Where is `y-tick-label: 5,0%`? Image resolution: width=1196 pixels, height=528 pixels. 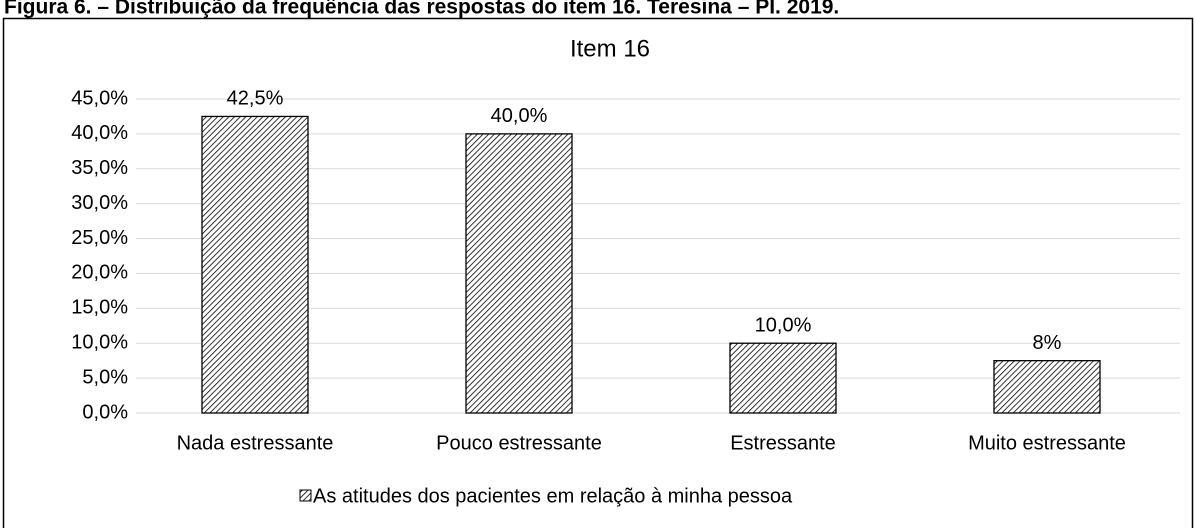 y-tick-label: 5,0% is located at coordinates (105, 377).